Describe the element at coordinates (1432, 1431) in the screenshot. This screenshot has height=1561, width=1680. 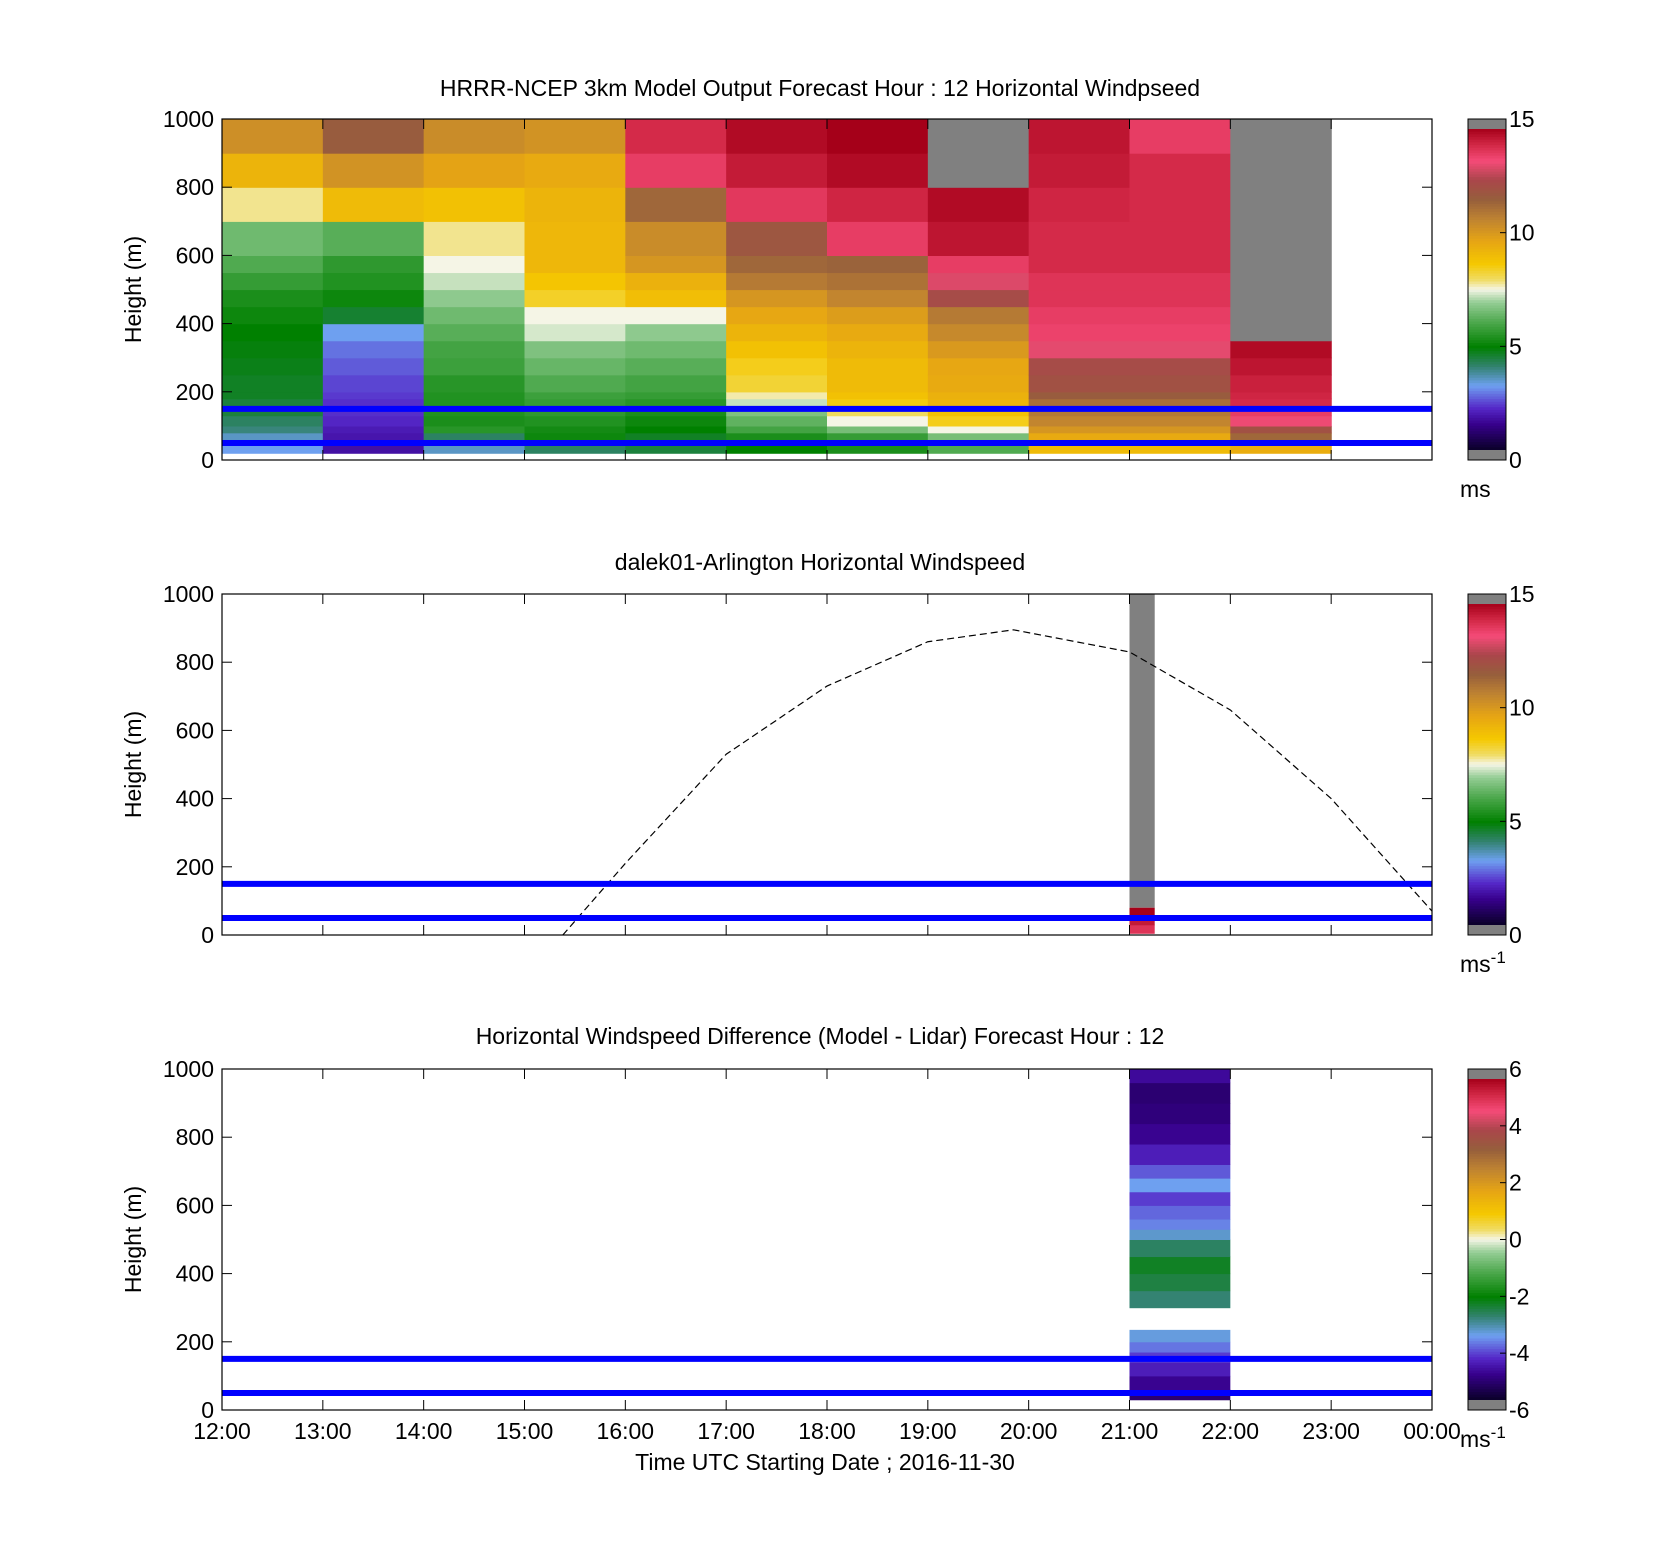
I see `x-tick-label: 00:00` at that location.